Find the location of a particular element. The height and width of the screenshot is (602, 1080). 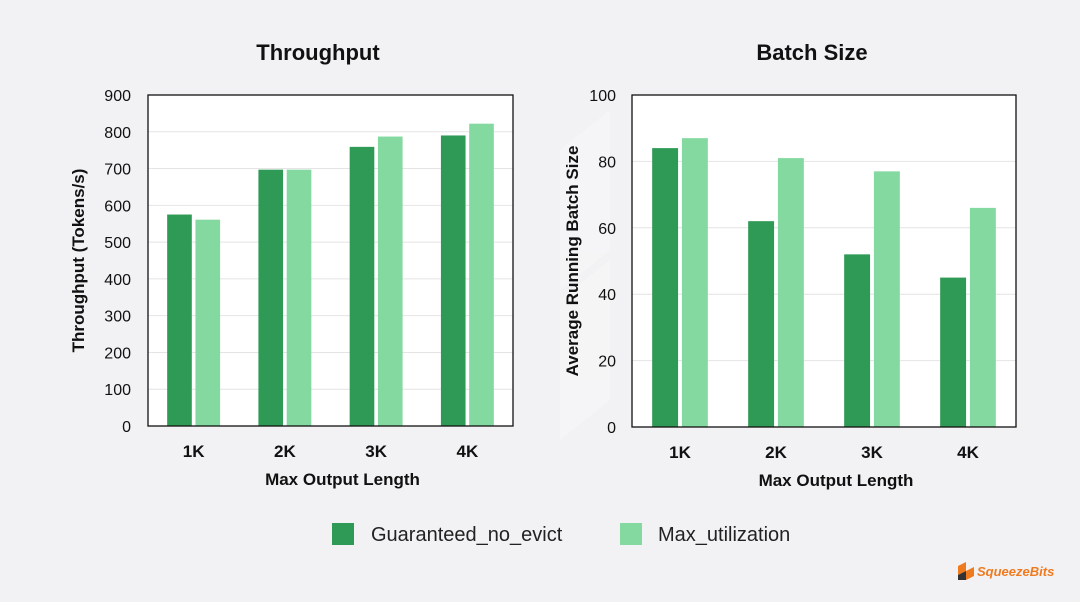

legend-swatch-guaranteed is located at coordinates (343, 534).